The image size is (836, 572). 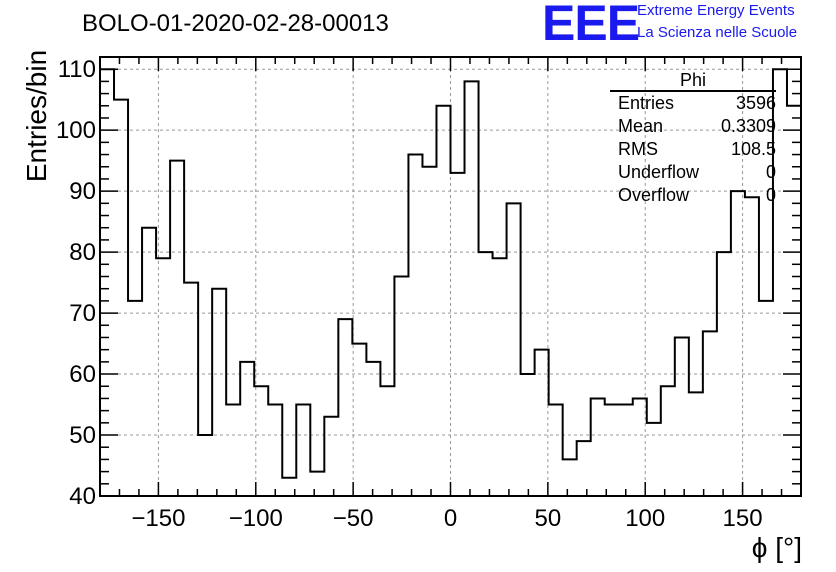 What do you see at coordinates (450, 518) in the screenshot?
I see `x-tick-label: 0` at bounding box center [450, 518].